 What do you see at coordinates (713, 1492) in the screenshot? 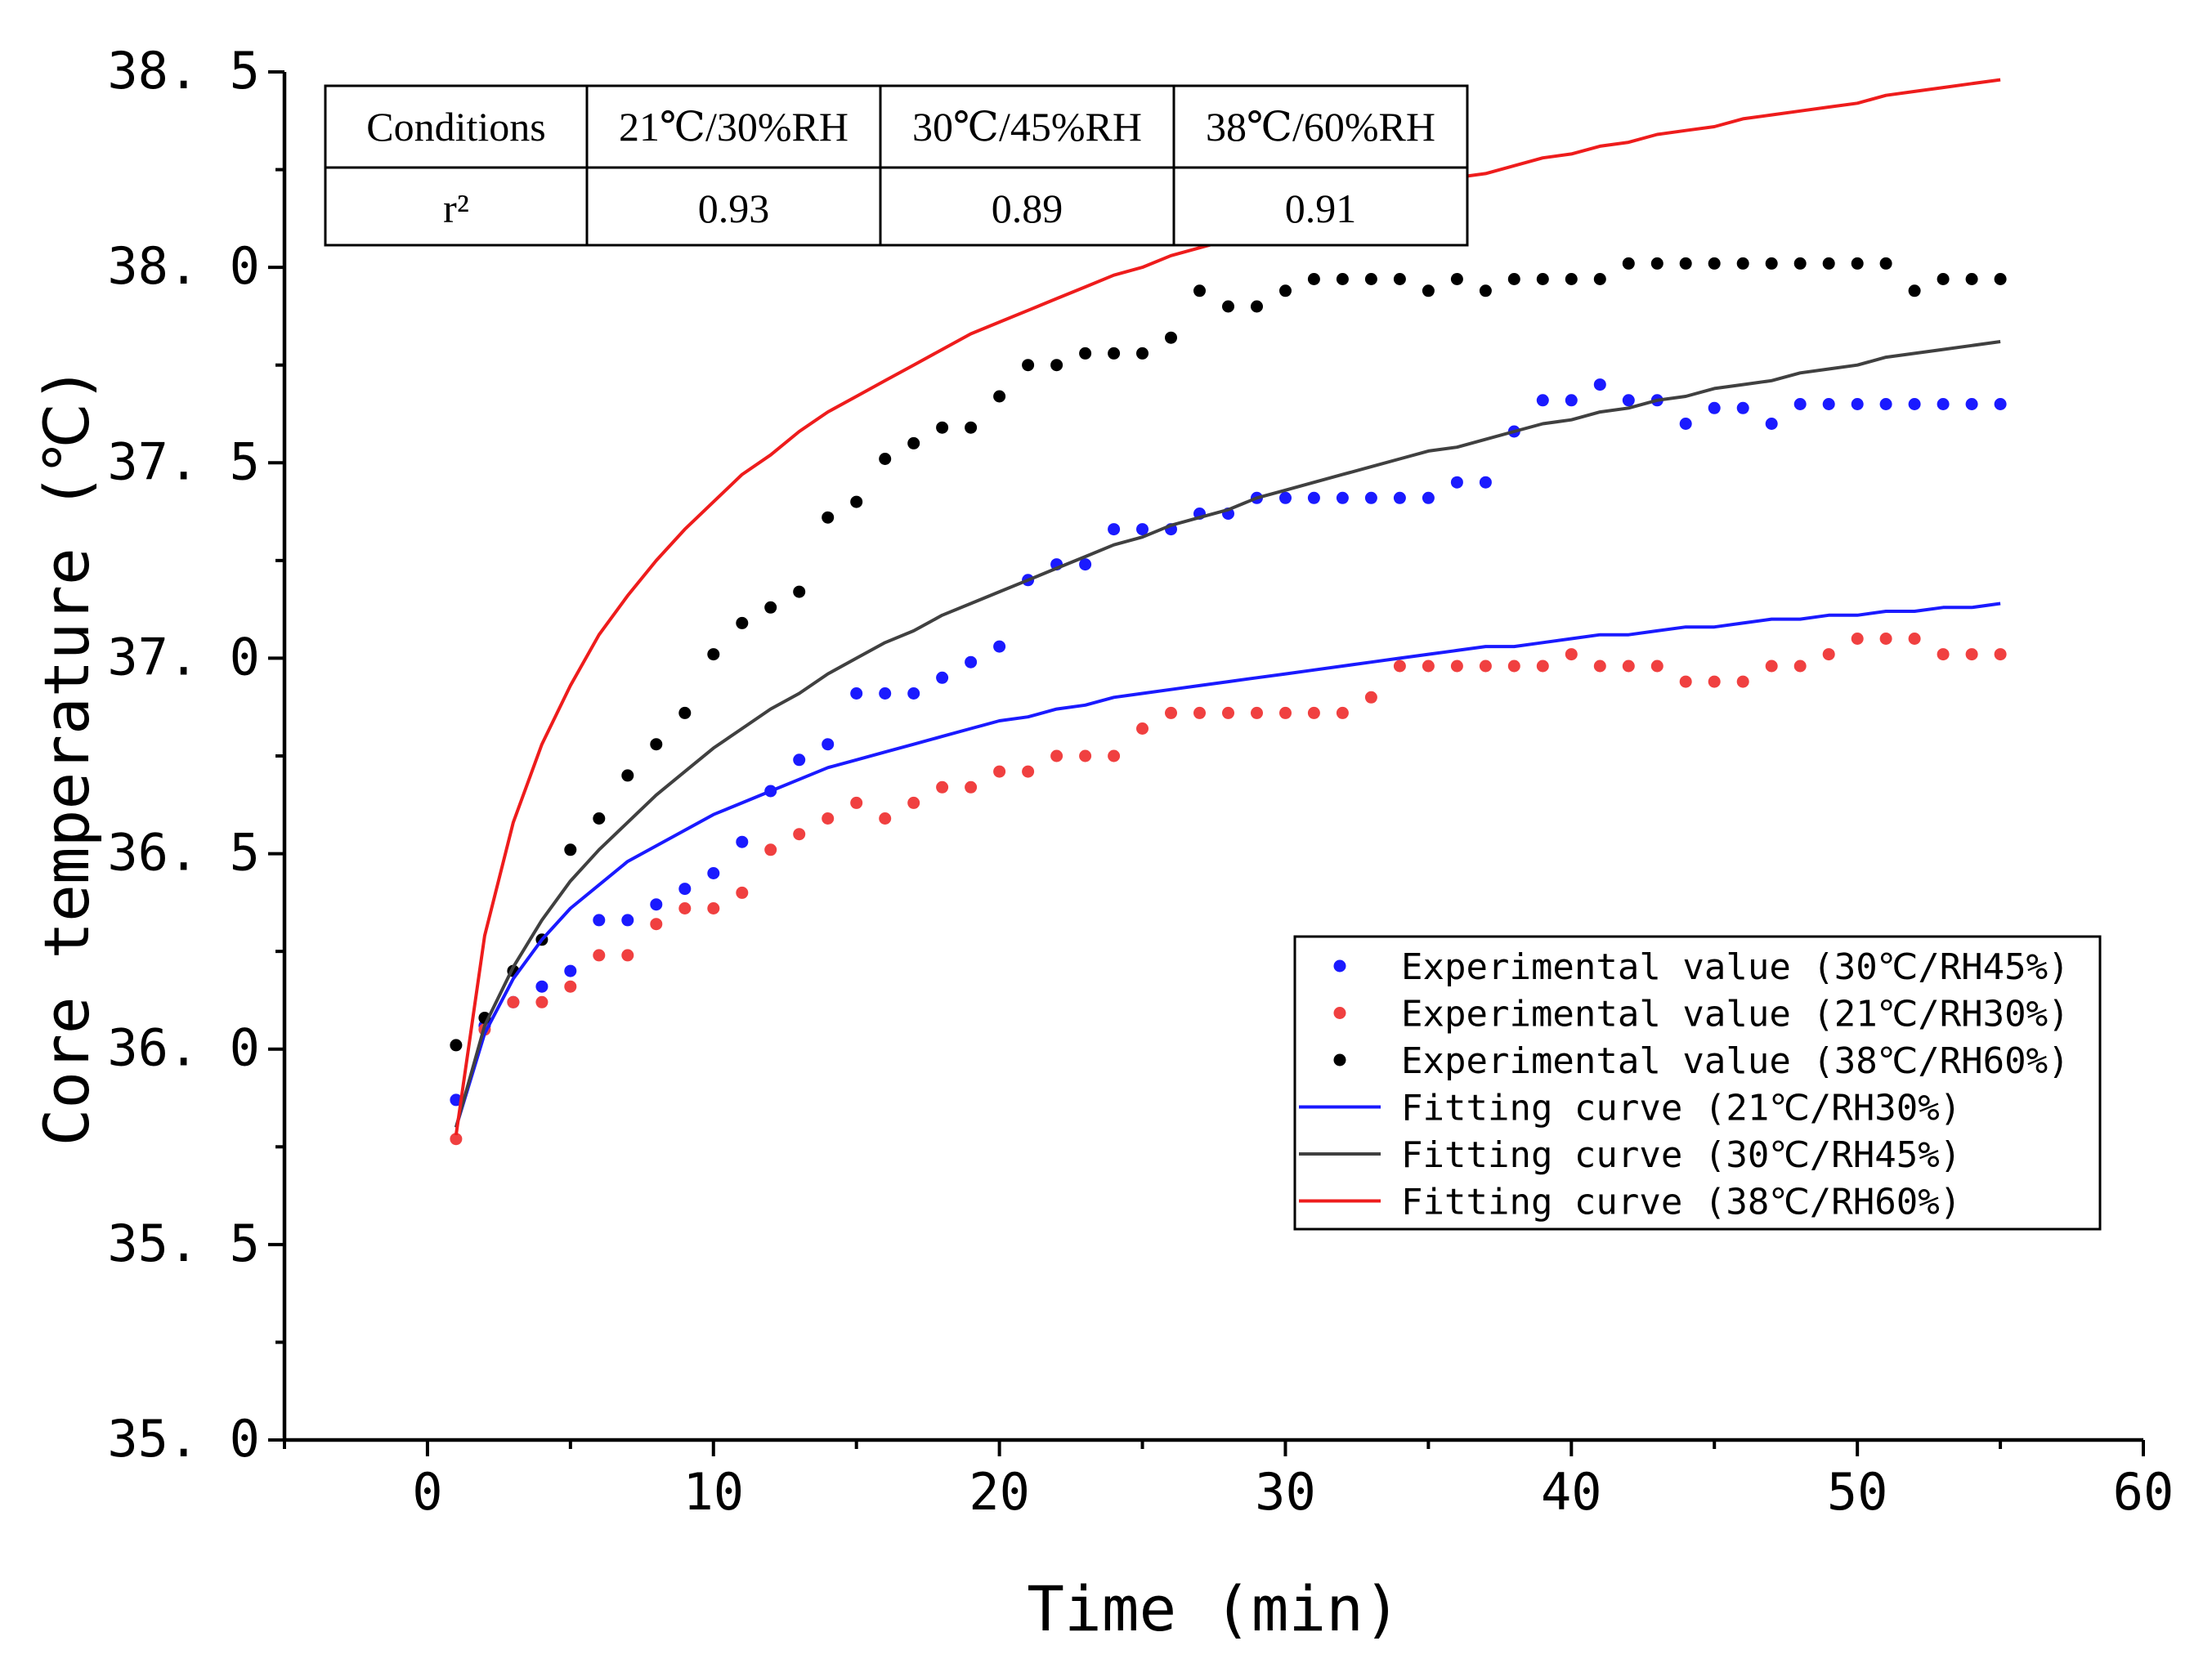
I see `x-tick-label: 10` at bounding box center [713, 1492].